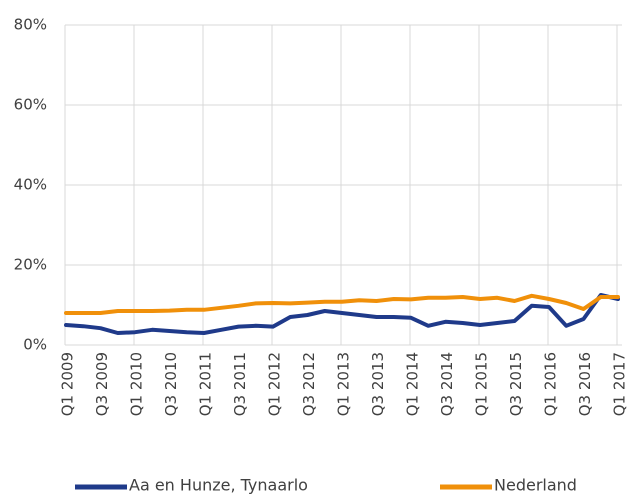 Image resolution: width=632 pixels, height=495 pixels. Describe the element at coordinates (30, 185) in the screenshot. I see `y-tick-label: 40%` at that location.